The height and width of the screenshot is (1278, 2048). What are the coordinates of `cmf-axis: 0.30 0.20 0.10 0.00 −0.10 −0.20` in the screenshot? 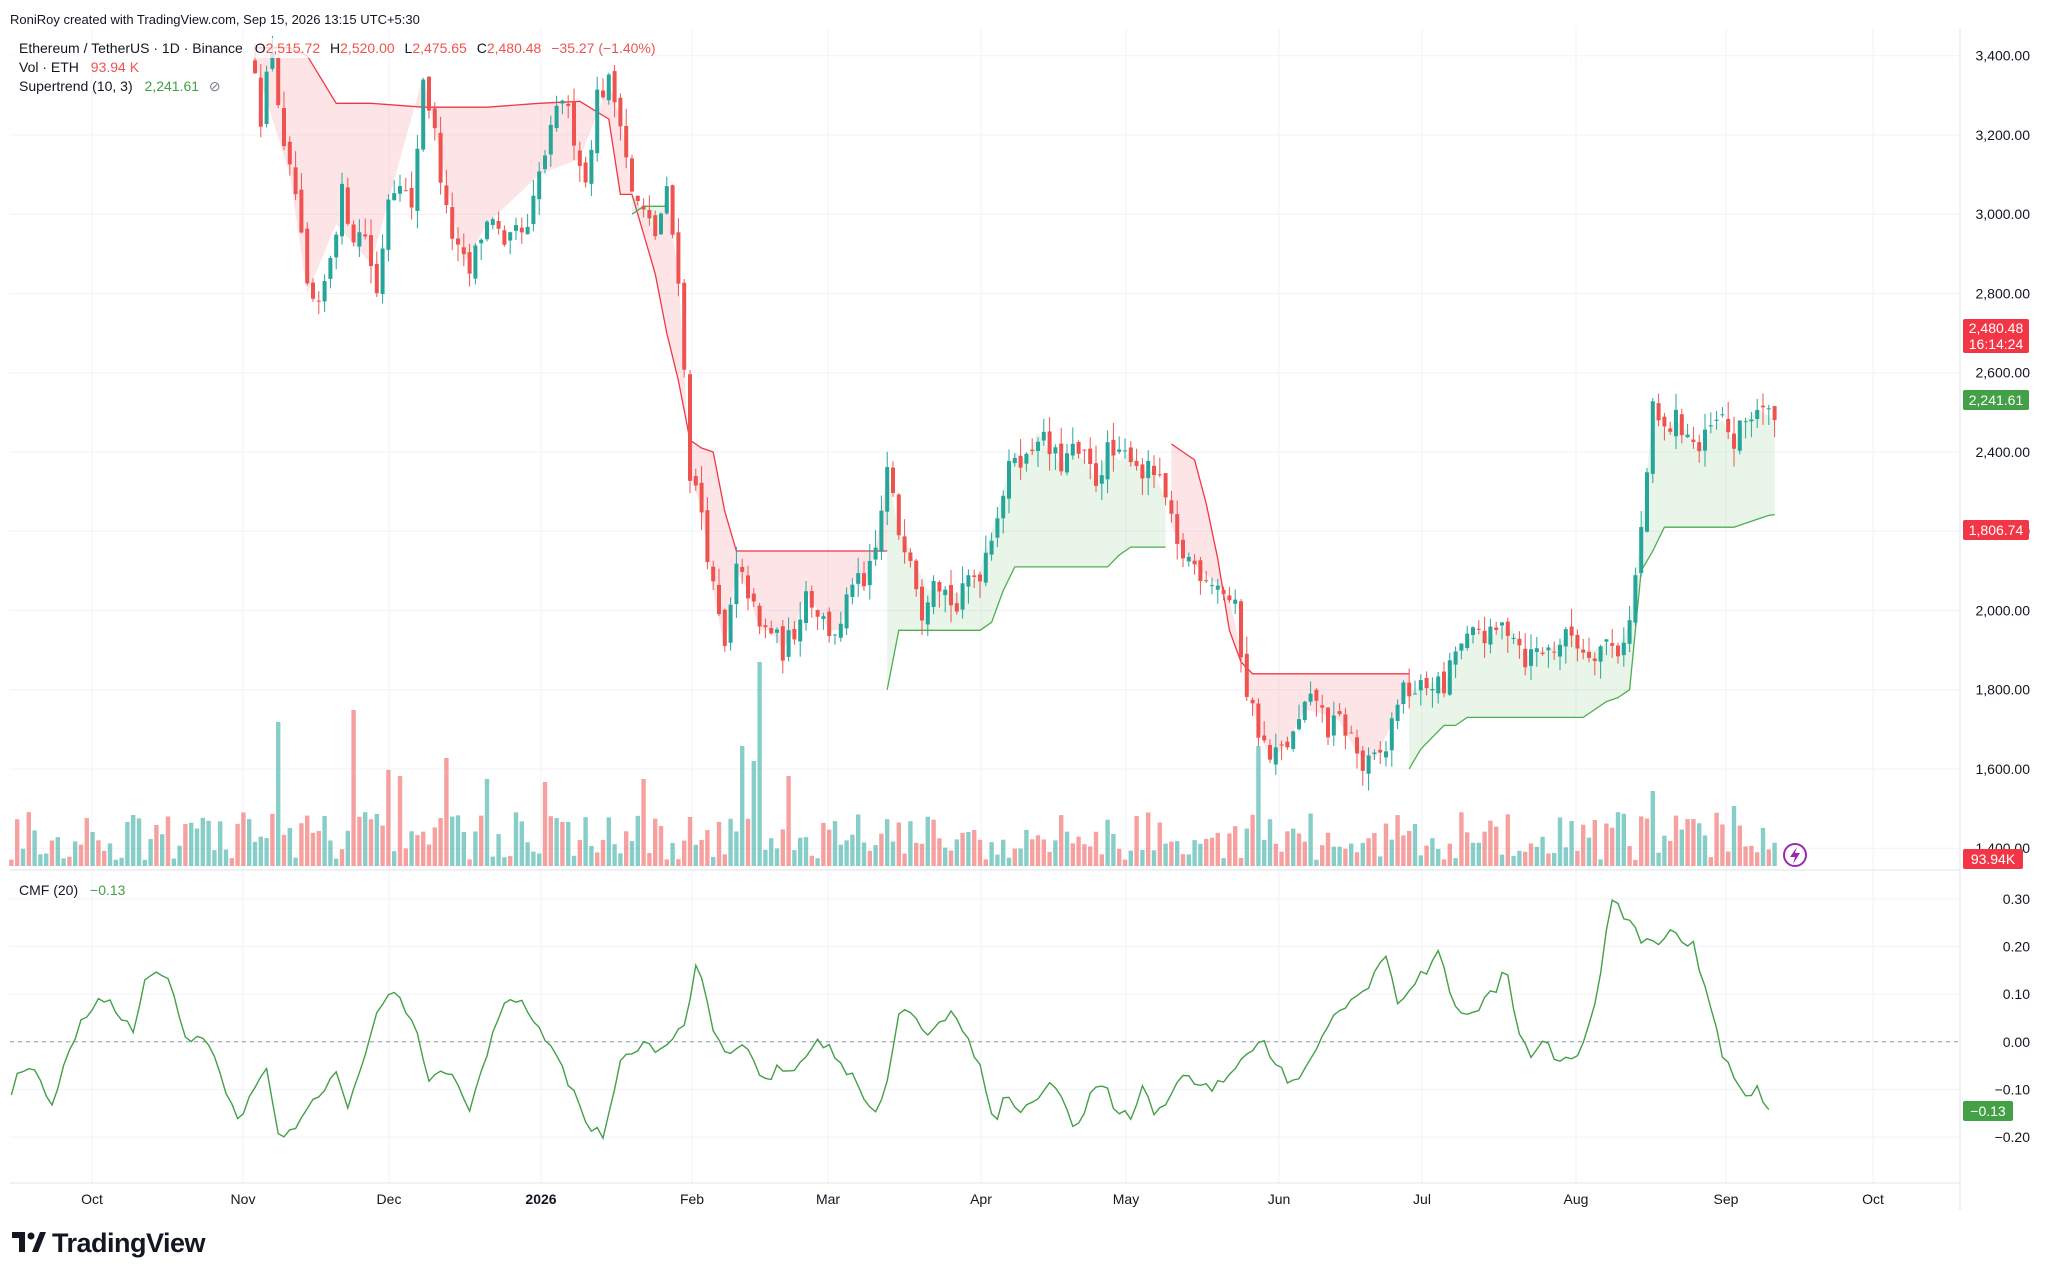 It's located at (2013, 1018).